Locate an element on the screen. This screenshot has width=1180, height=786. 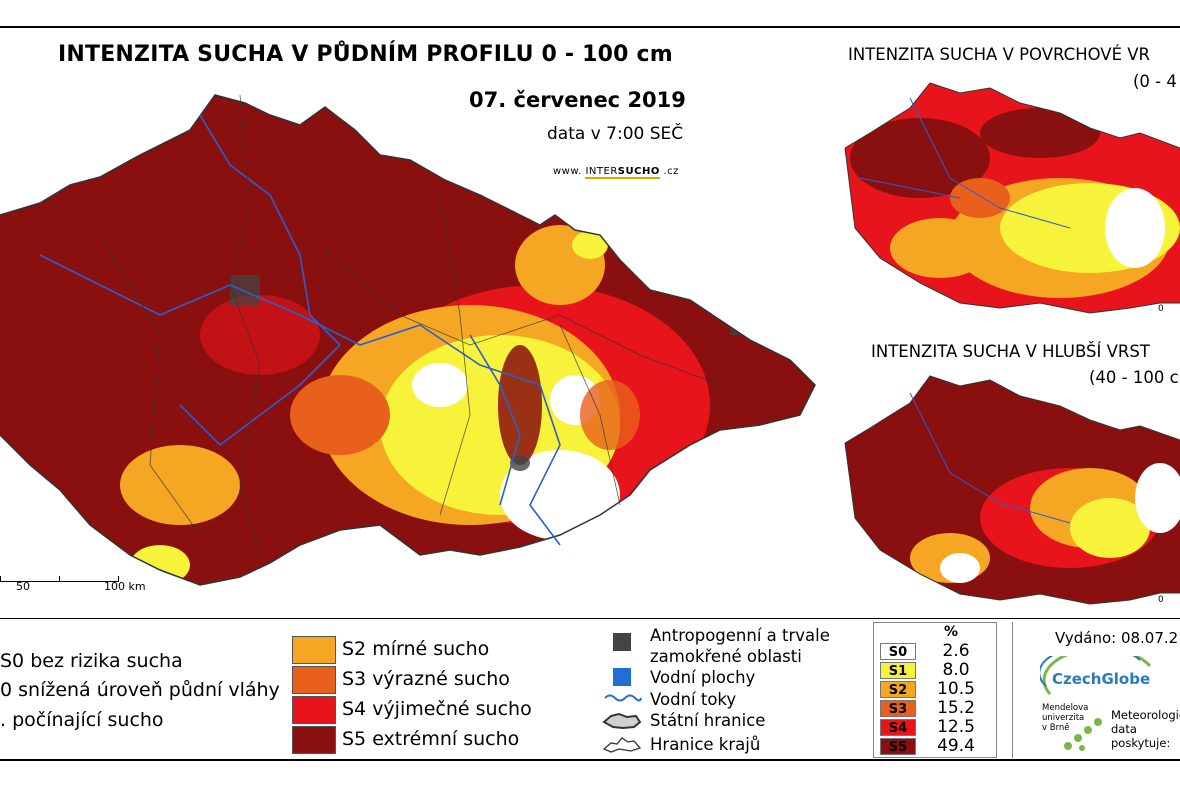
percent-row: S2 10.5 is located at coordinates (935, 689).